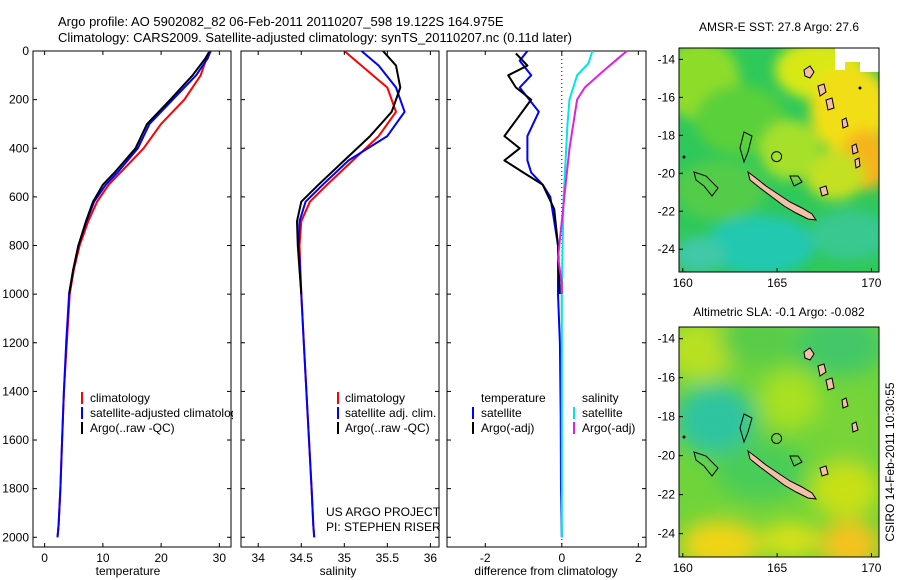  Describe the element at coordinates (667, 173) in the screenshot. I see `sst-map-y-tick-label: -20` at that location.